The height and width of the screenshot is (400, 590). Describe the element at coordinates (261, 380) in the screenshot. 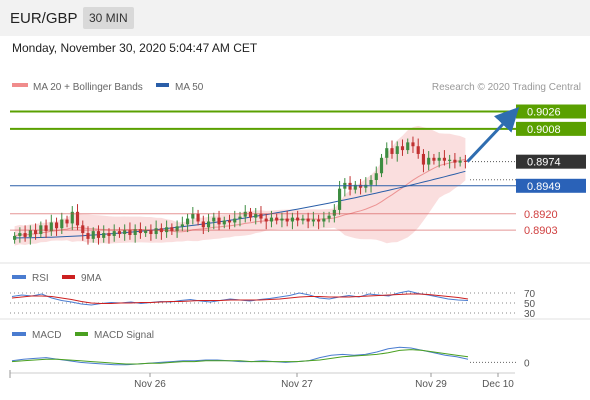

I see `x-axis: Nov 26 Nov 27 Nov 29 Dec 10` at that location.